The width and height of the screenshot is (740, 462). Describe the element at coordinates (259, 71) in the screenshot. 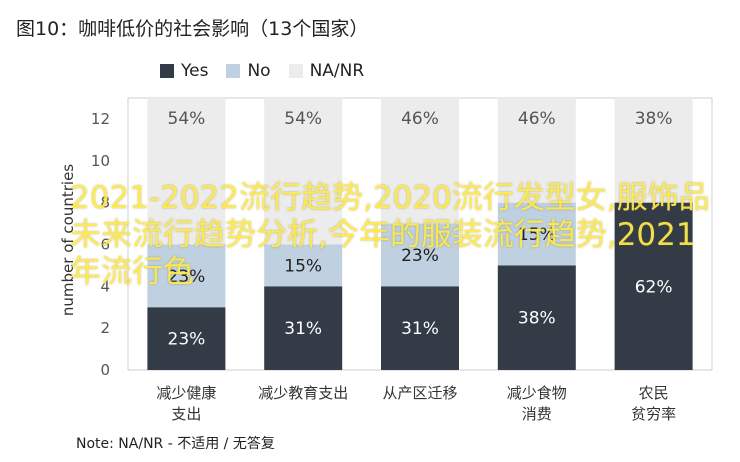

I see `legend-label-no: No` at that location.